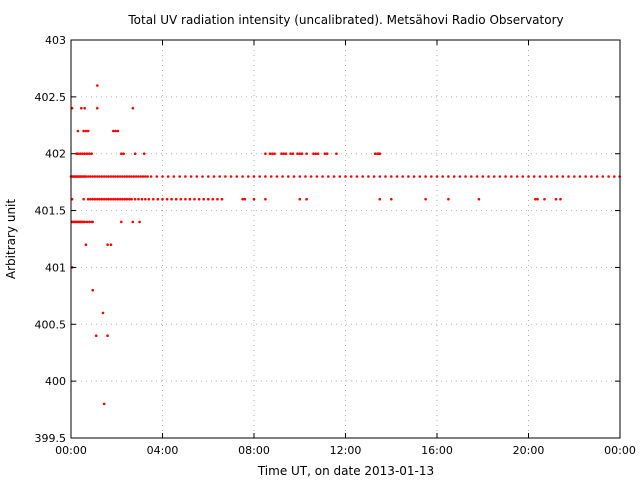 This screenshot has width=640, height=485. What do you see at coordinates (71, 450) in the screenshot?
I see `x-tick-label: 00:00` at bounding box center [71, 450].